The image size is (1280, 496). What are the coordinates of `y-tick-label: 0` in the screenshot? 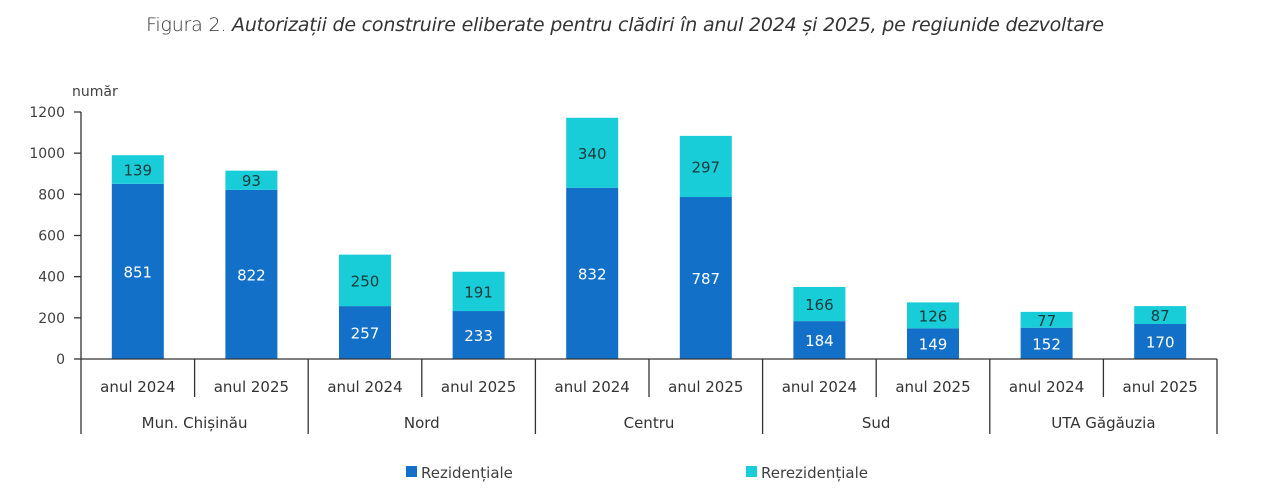 It's located at (60, 360).